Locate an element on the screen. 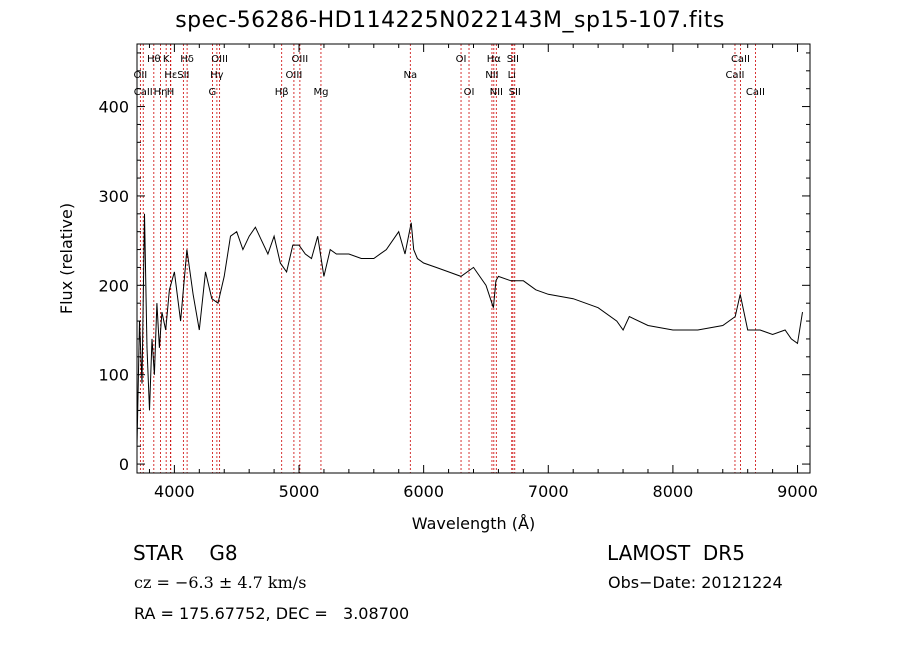 This screenshot has width=900, height=649. spectral-line-label: Hα is located at coordinates (494, 59).